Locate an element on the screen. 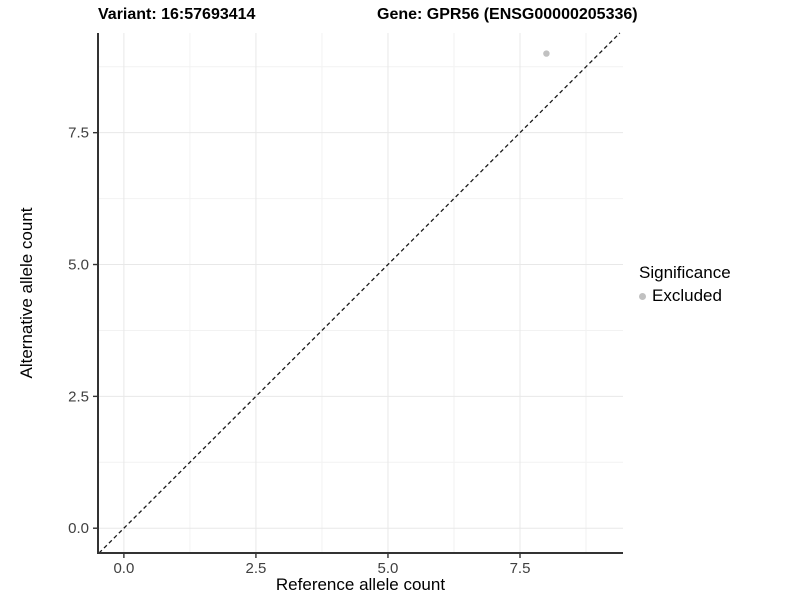  legend: Significance Excluded is located at coordinates (685, 284).